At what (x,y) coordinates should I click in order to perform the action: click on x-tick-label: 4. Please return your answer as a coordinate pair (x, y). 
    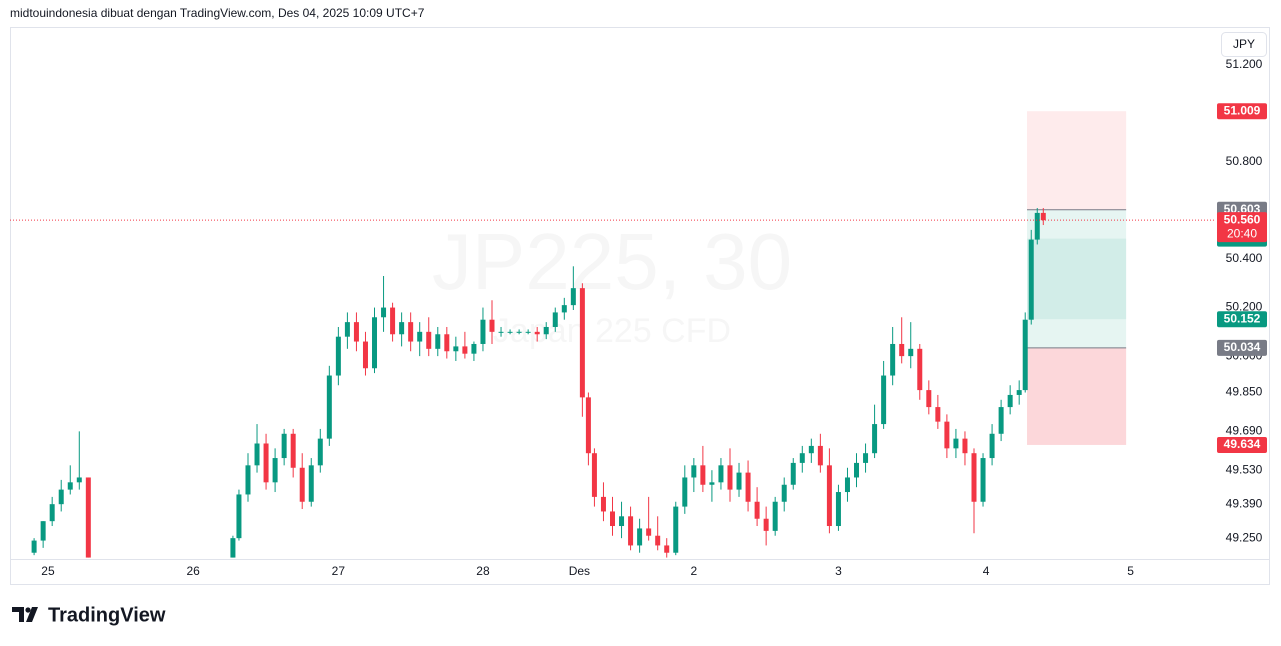
    Looking at the image, I should click on (986, 571).